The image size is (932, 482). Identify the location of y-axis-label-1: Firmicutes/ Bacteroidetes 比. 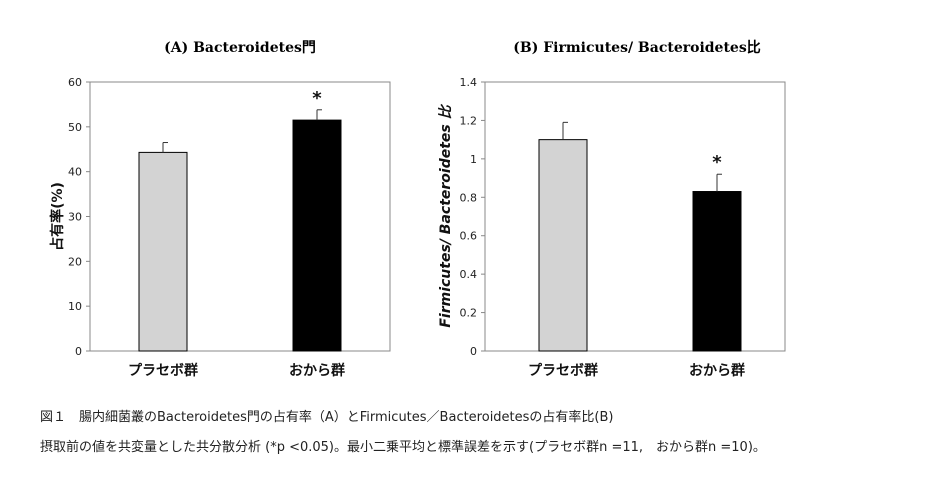
(446, 215).